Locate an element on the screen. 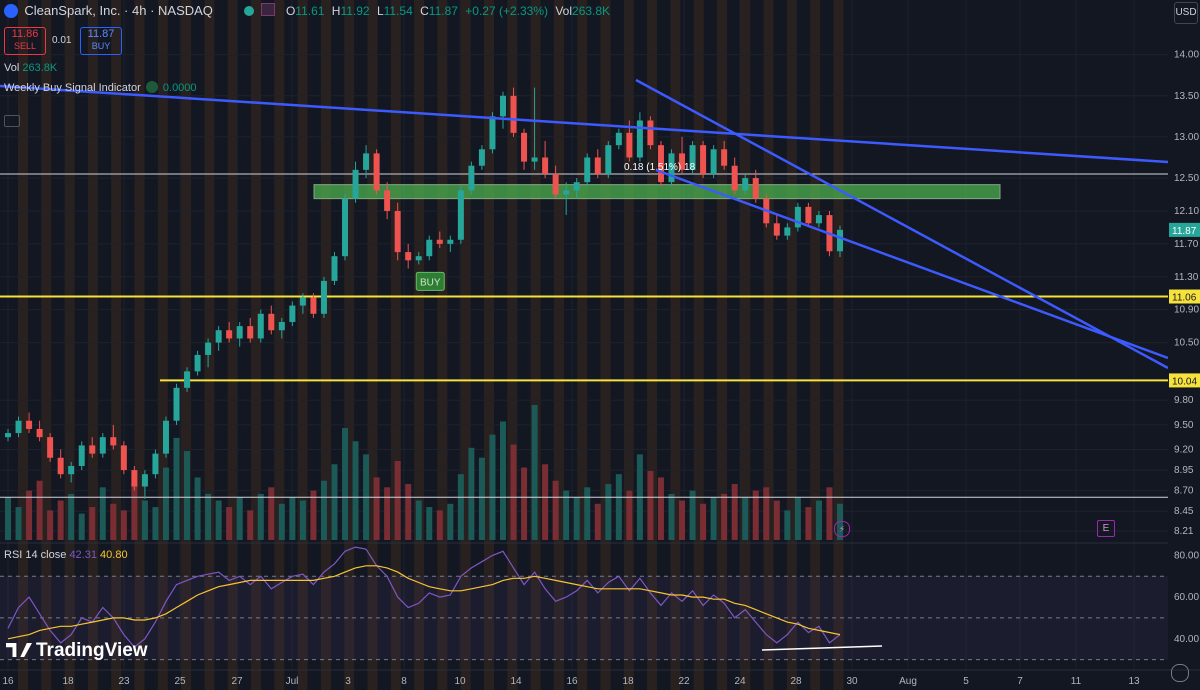  tradingview-logo: TradingView is located at coordinates (77, 651).